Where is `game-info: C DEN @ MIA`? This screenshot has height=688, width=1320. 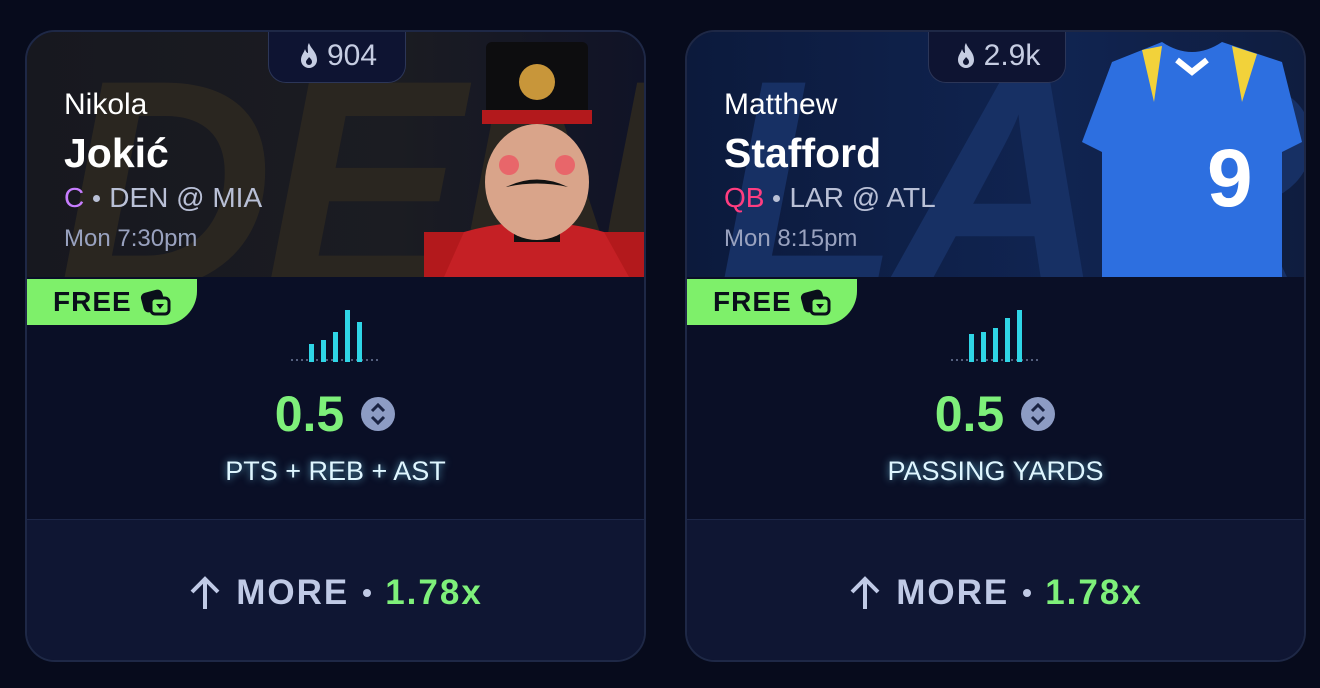 game-info: C DEN @ MIA is located at coordinates (163, 198).